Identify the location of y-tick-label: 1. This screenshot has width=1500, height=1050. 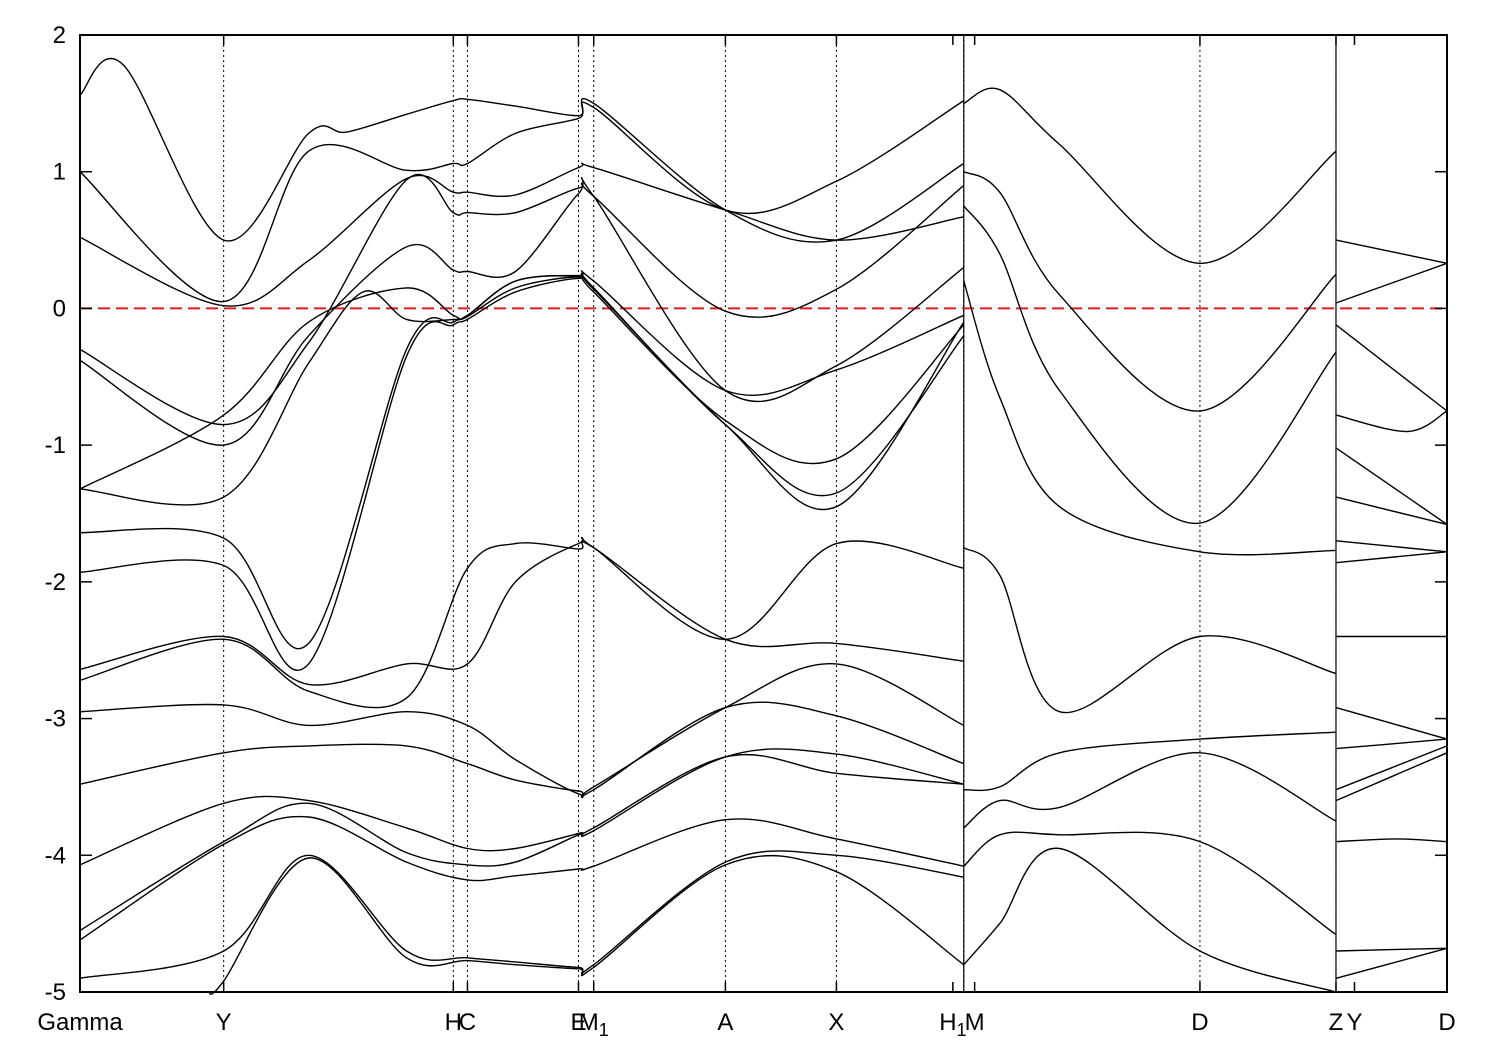
(59, 172).